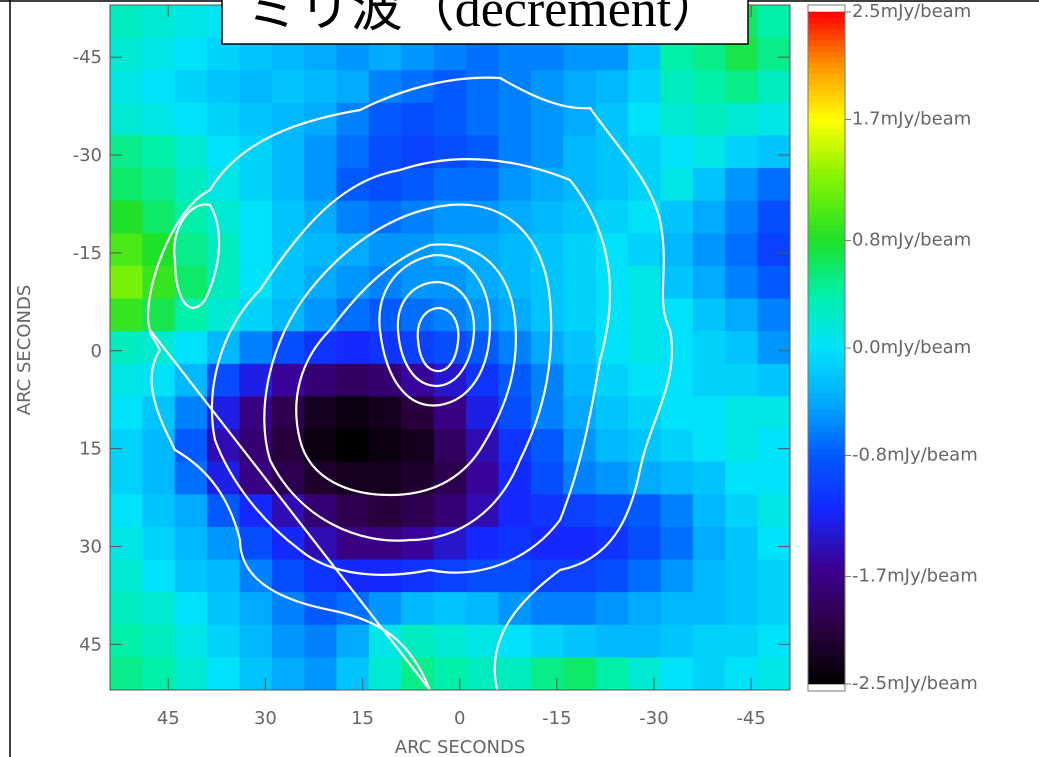 Image resolution: width=1039 pixels, height=757 pixels. I want to click on y-tick-label: 30, so click(90, 546).